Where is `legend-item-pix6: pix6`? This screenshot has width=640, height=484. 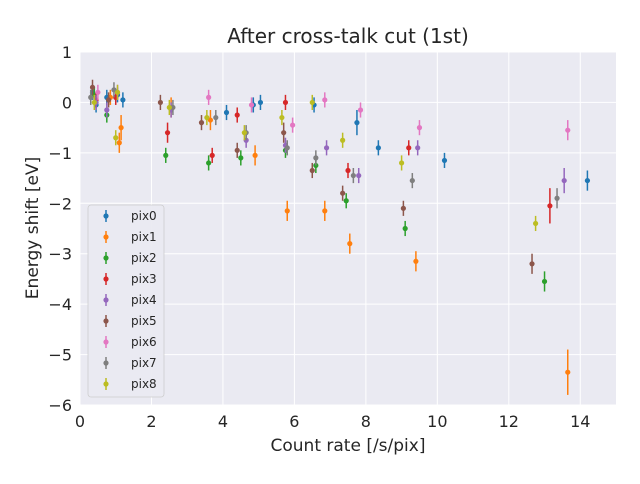 legend-item-pix6: pix6 is located at coordinates (130, 342).